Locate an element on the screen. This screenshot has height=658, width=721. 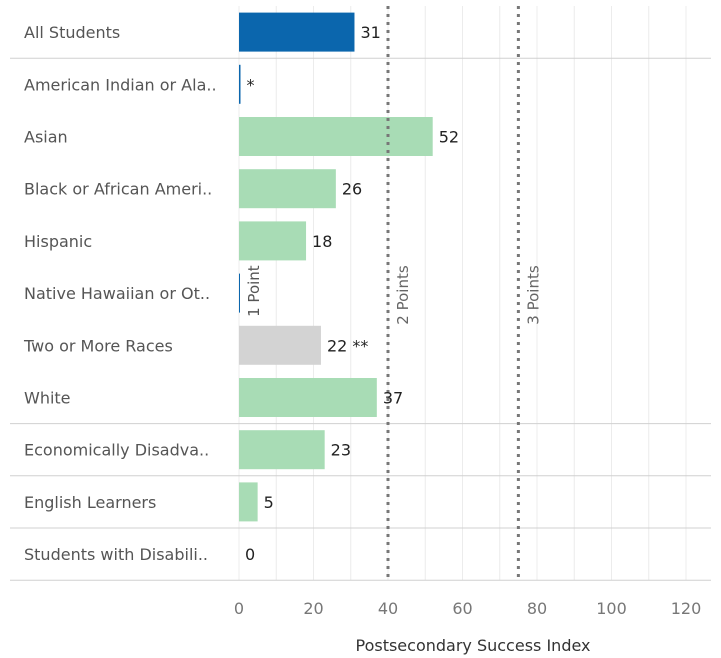
overlap-label: 1 Point is located at coordinates (254, 291).